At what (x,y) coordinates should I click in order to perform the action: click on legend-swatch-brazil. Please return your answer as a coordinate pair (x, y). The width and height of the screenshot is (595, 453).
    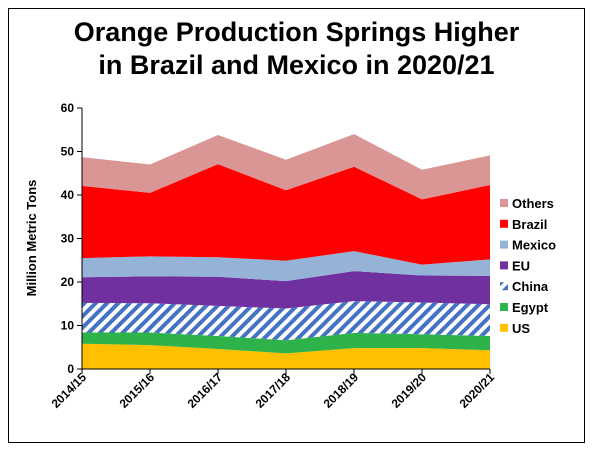
    Looking at the image, I should click on (504, 223).